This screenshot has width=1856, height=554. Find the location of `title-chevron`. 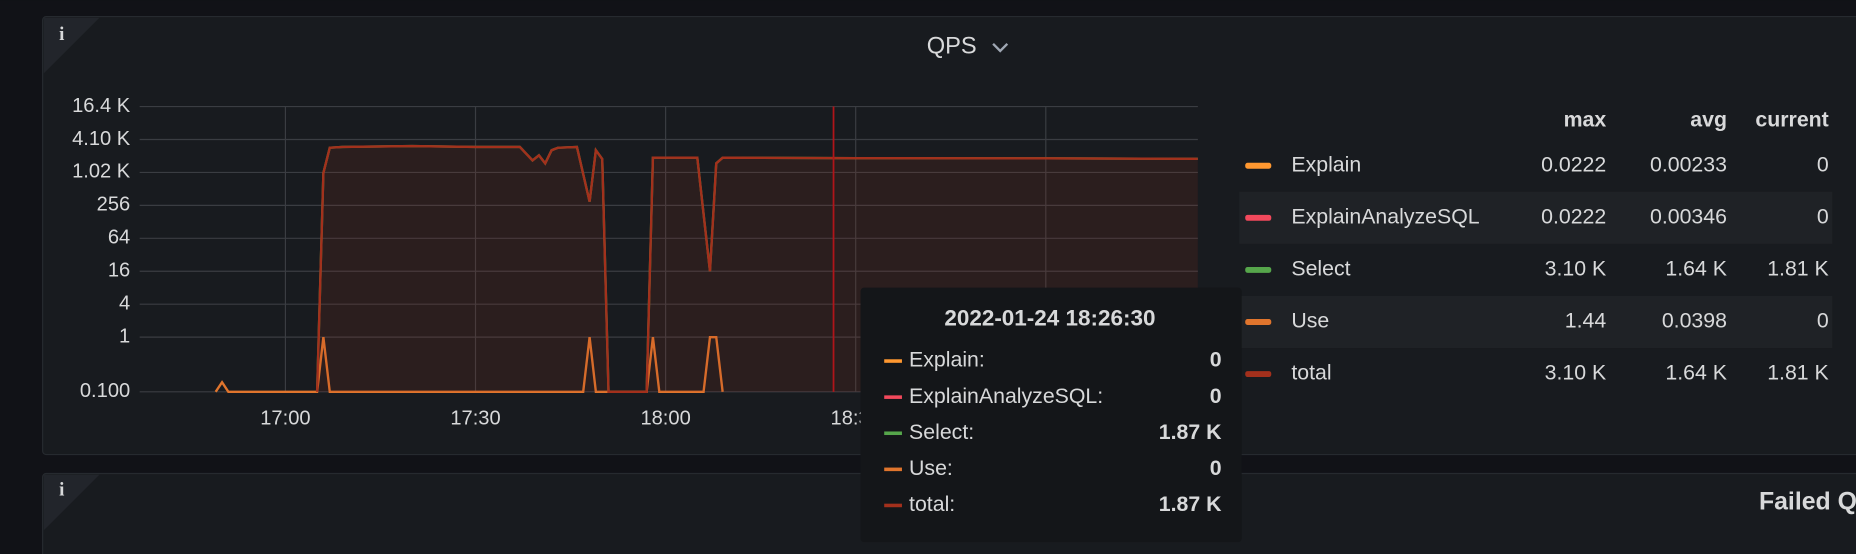

title-chevron is located at coordinates (1000, 47).